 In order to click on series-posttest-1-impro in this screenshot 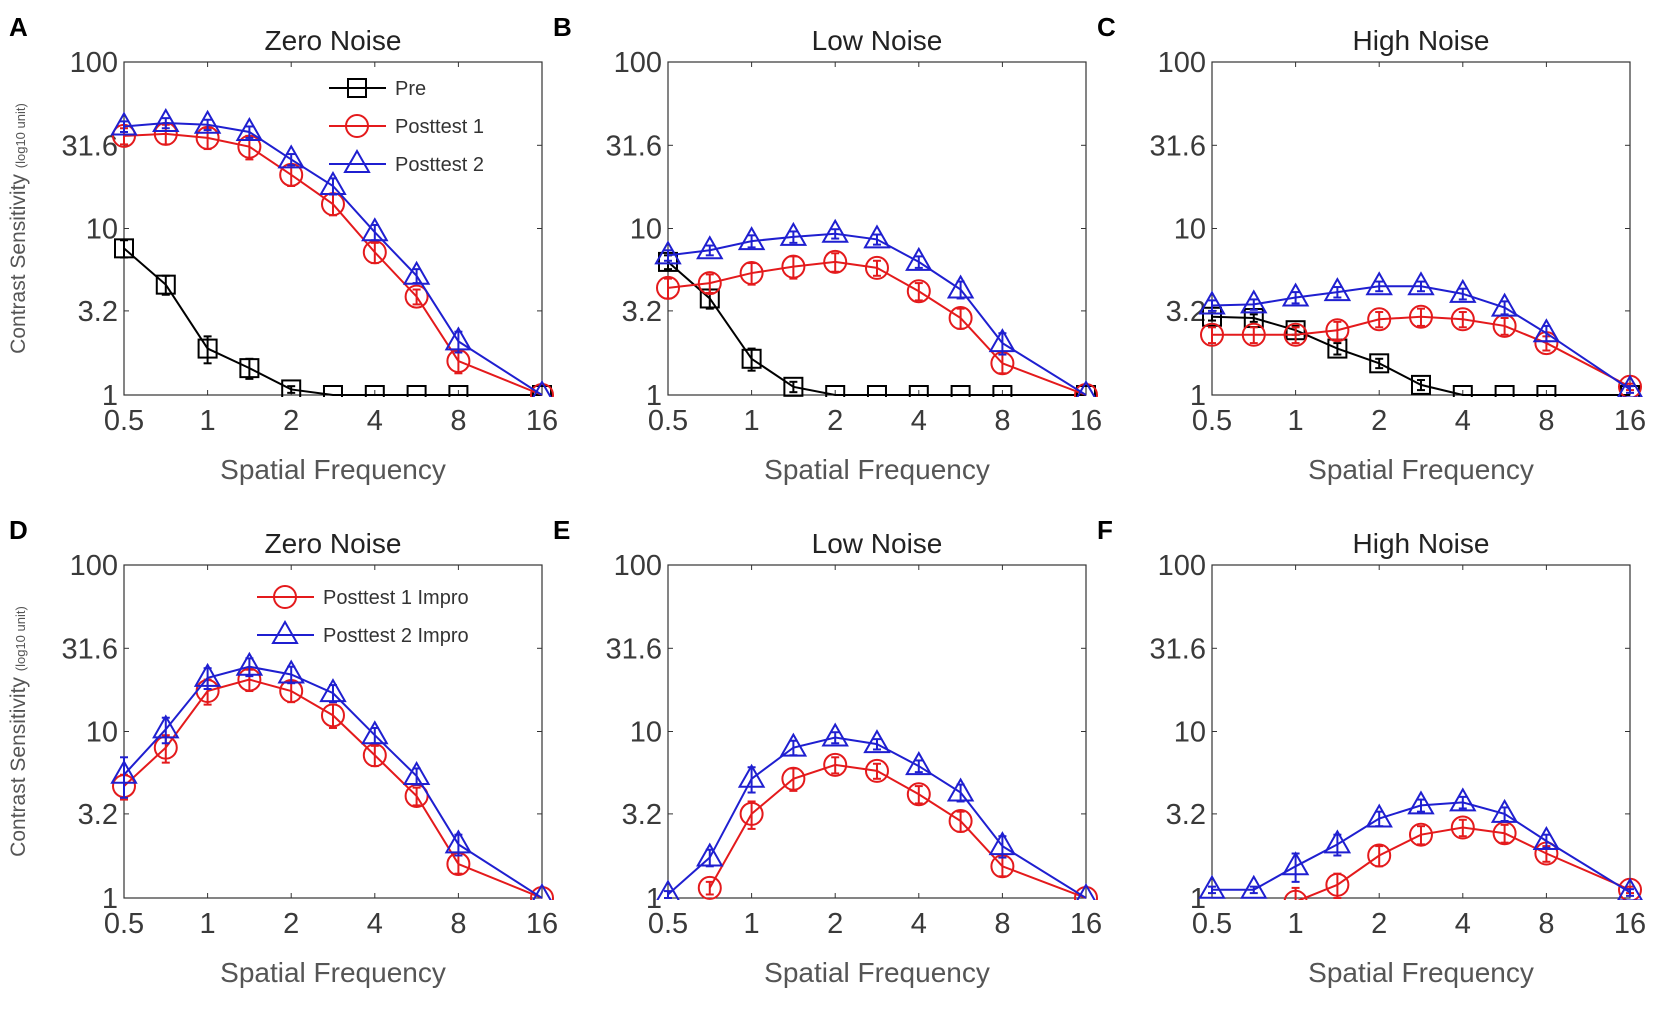, I will do `click(897, 826)`.